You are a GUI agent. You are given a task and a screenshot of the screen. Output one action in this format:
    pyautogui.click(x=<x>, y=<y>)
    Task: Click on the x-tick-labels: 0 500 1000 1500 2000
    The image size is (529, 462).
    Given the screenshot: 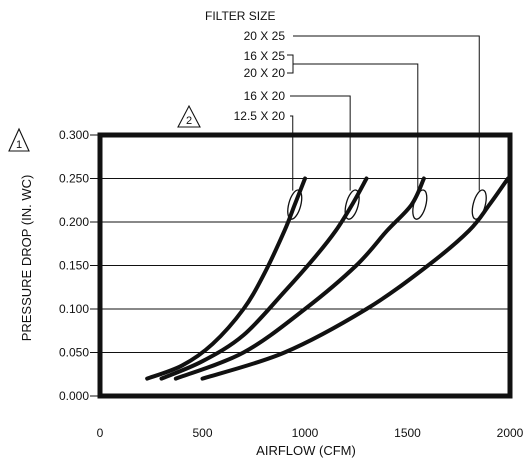 What is the action you would take?
    pyautogui.click(x=310, y=433)
    